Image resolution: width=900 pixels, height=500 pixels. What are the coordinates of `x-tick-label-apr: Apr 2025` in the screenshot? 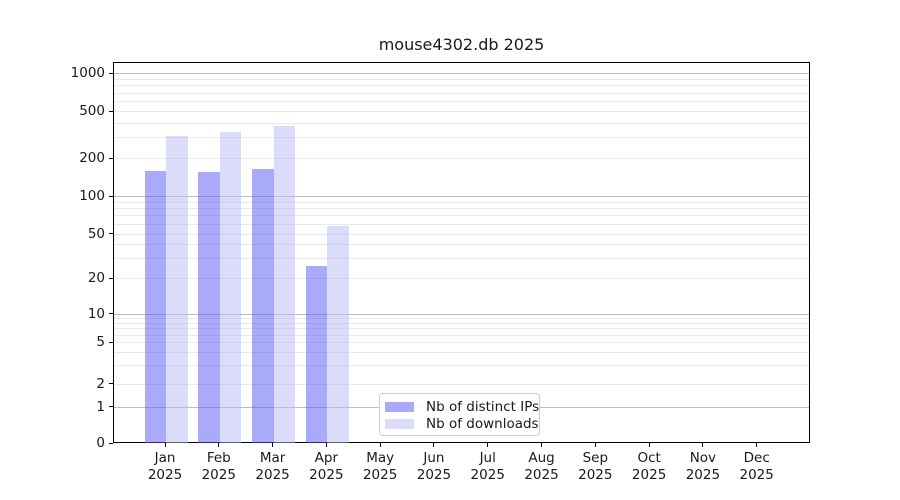 It's located at (326, 467).